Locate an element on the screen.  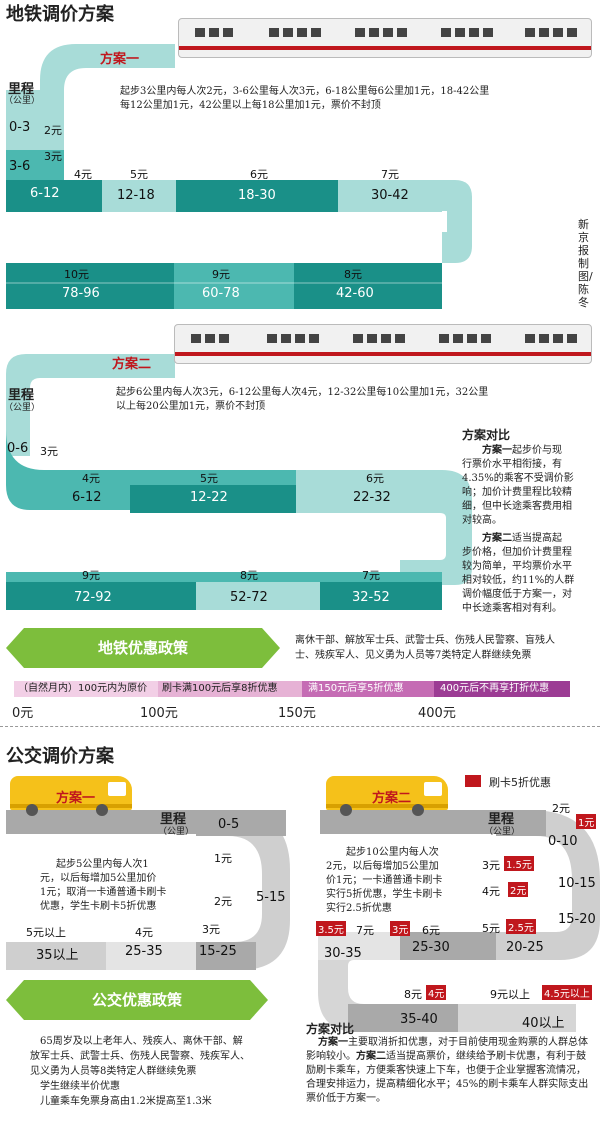
segment-range: 18-30 is located at coordinates (257, 195).